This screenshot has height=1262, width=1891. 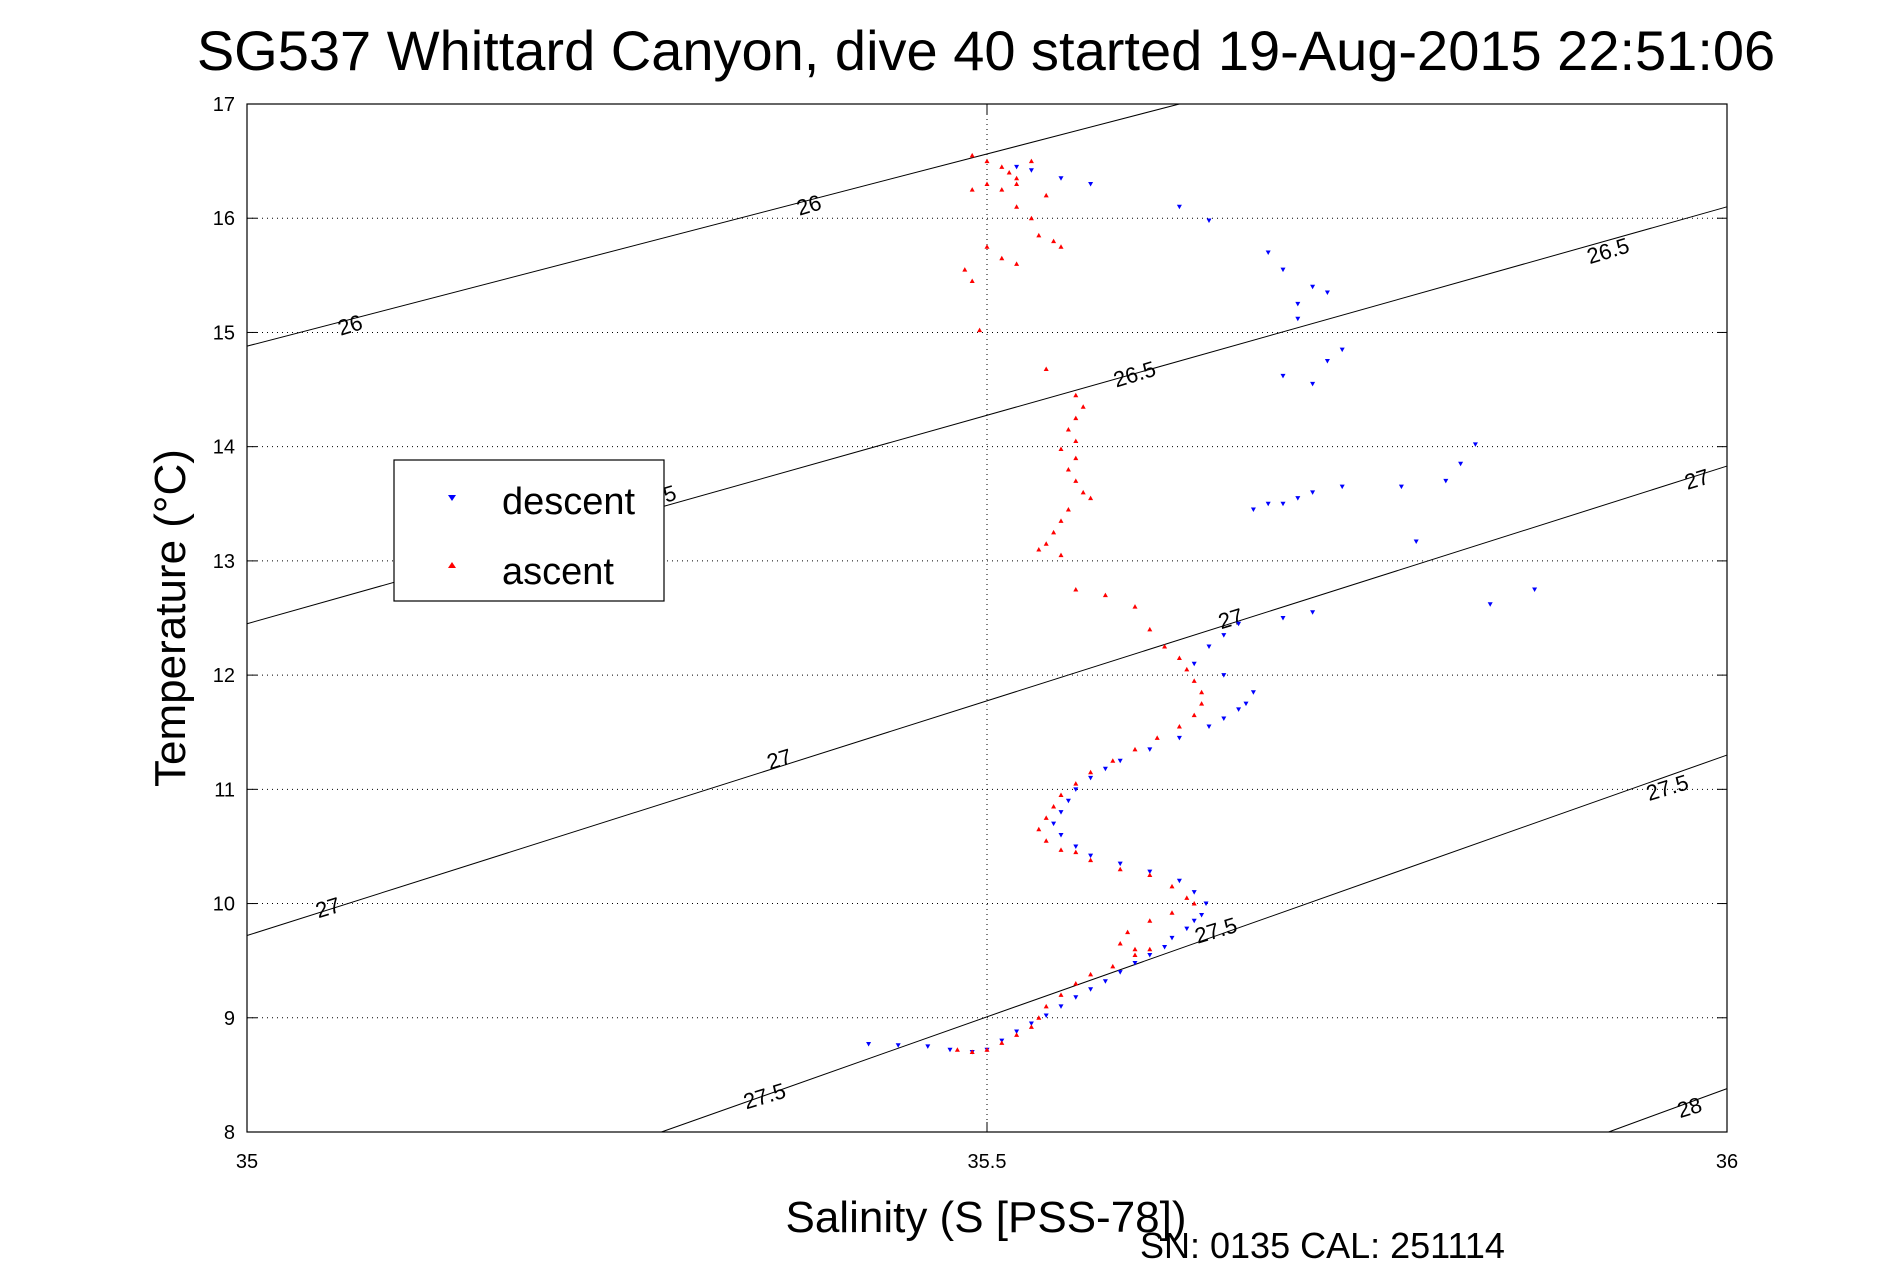 What do you see at coordinates (452, 565) in the screenshot?
I see `legend-ascent-marker` at bounding box center [452, 565].